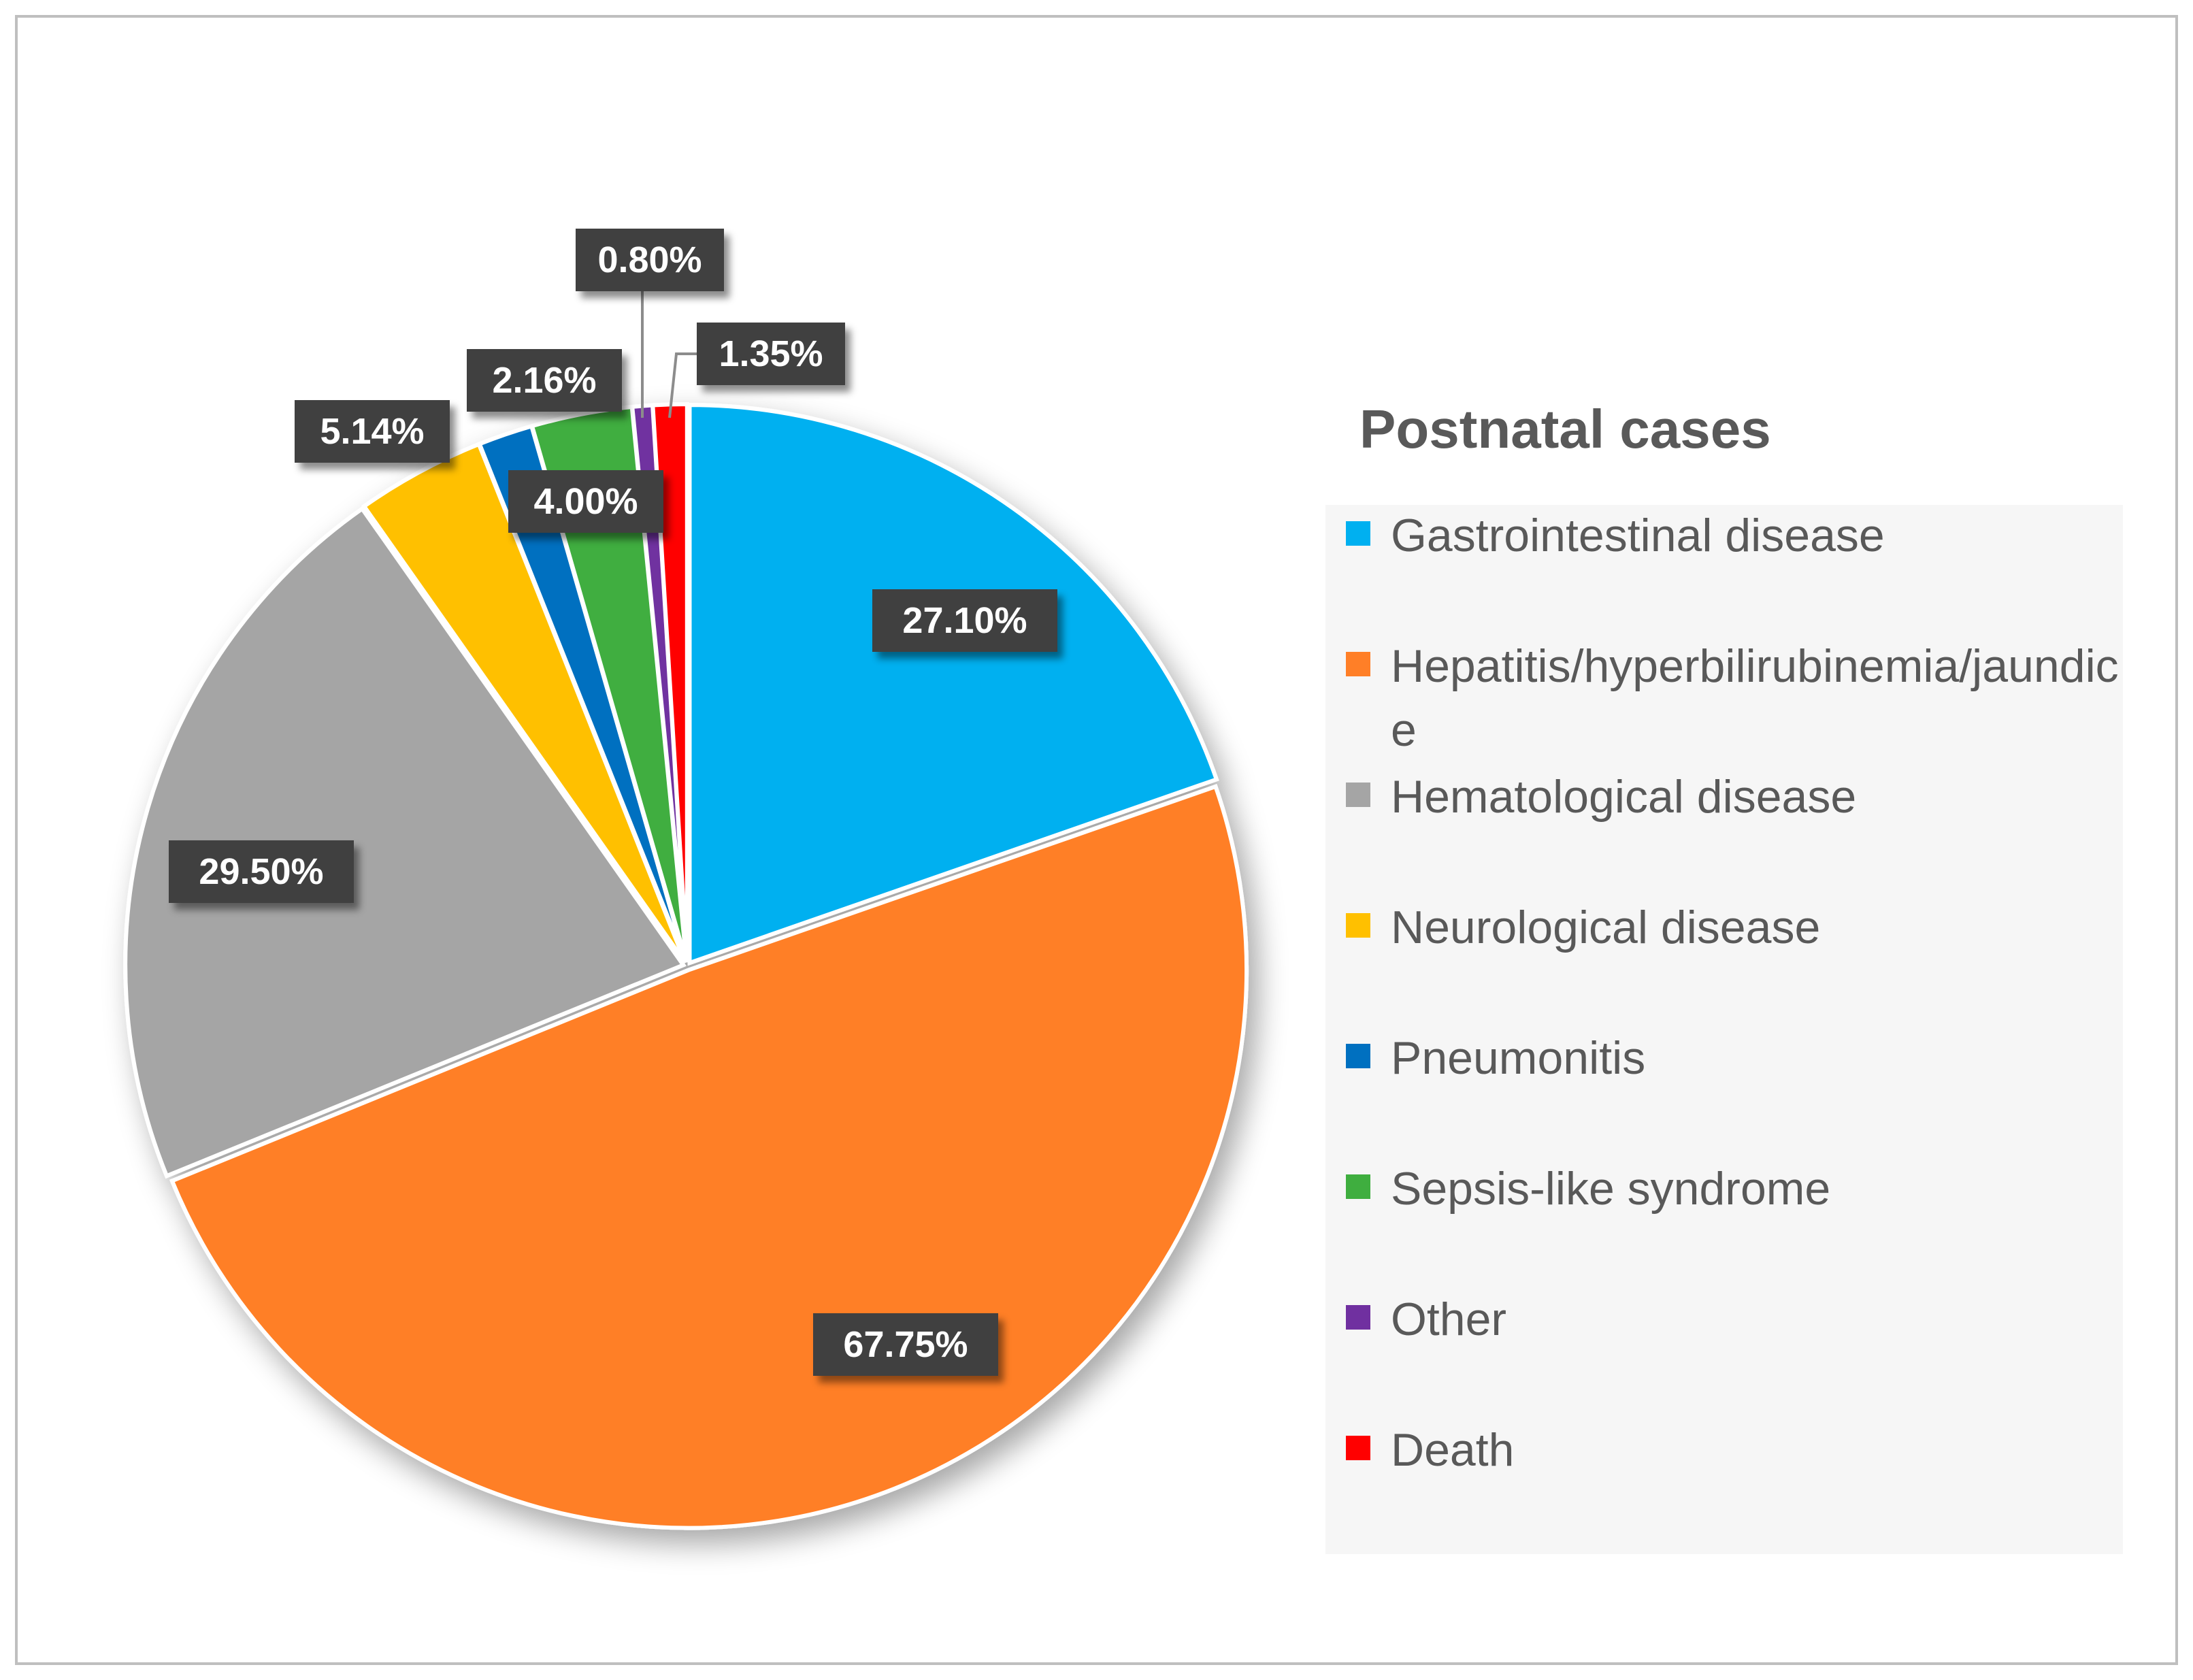 The width and height of the screenshot is (2193, 1680). What do you see at coordinates (585, 502) in the screenshot?
I see `data-label-sepsis-like-syndrome: 4.00%` at bounding box center [585, 502].